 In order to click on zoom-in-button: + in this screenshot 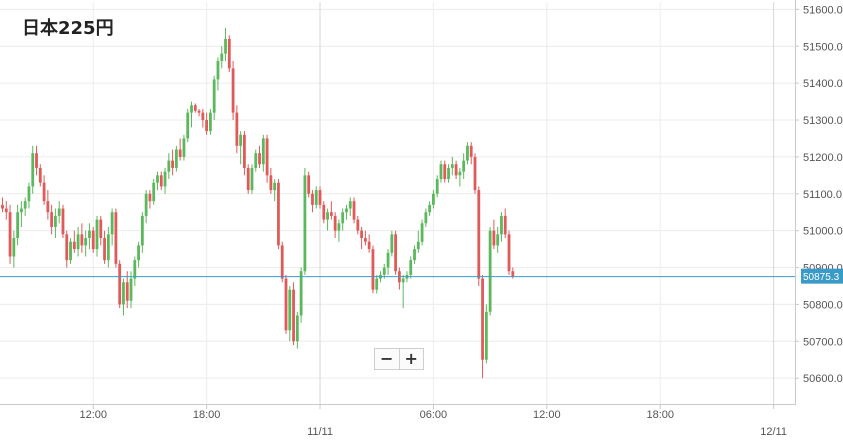, I will do `click(411, 359)`.